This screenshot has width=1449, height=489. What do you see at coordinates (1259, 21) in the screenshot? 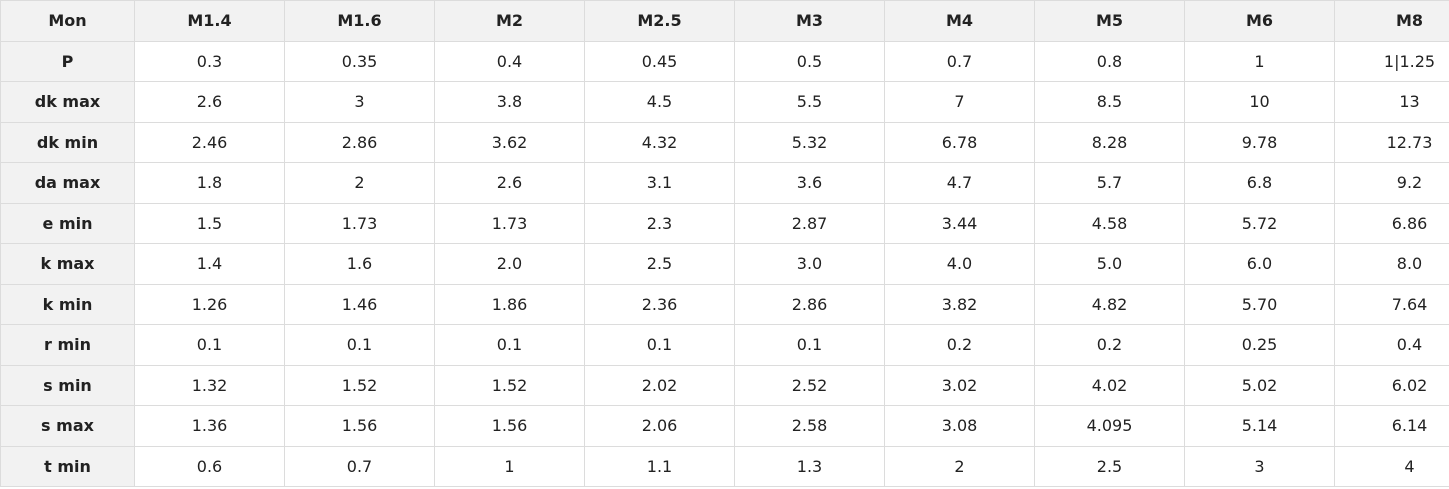
I see `header-cell: M6` at bounding box center [1259, 21].